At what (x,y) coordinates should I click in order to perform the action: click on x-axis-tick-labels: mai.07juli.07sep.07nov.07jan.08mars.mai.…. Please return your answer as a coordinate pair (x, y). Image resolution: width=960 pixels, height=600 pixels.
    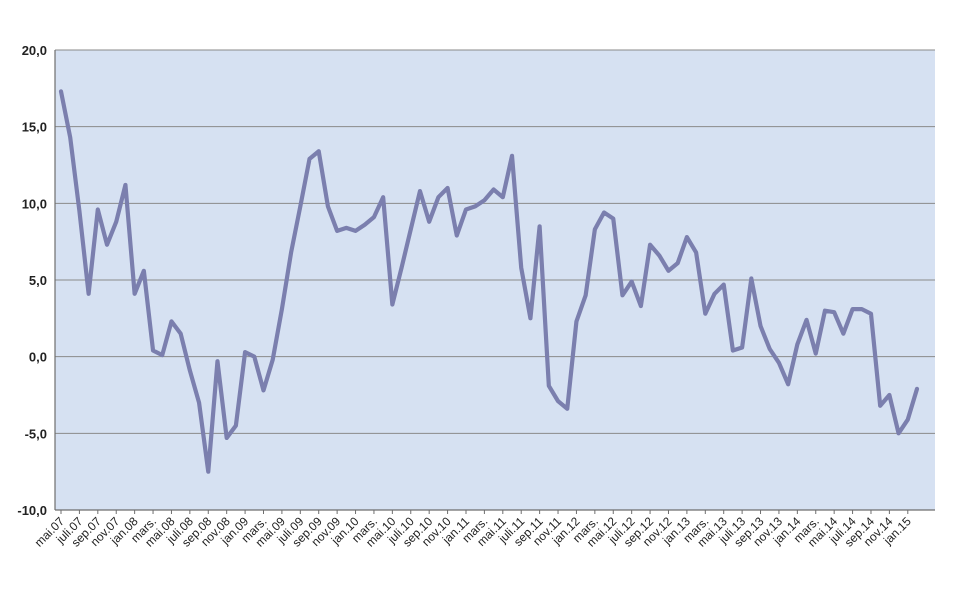
    Looking at the image, I should click on (473, 532).